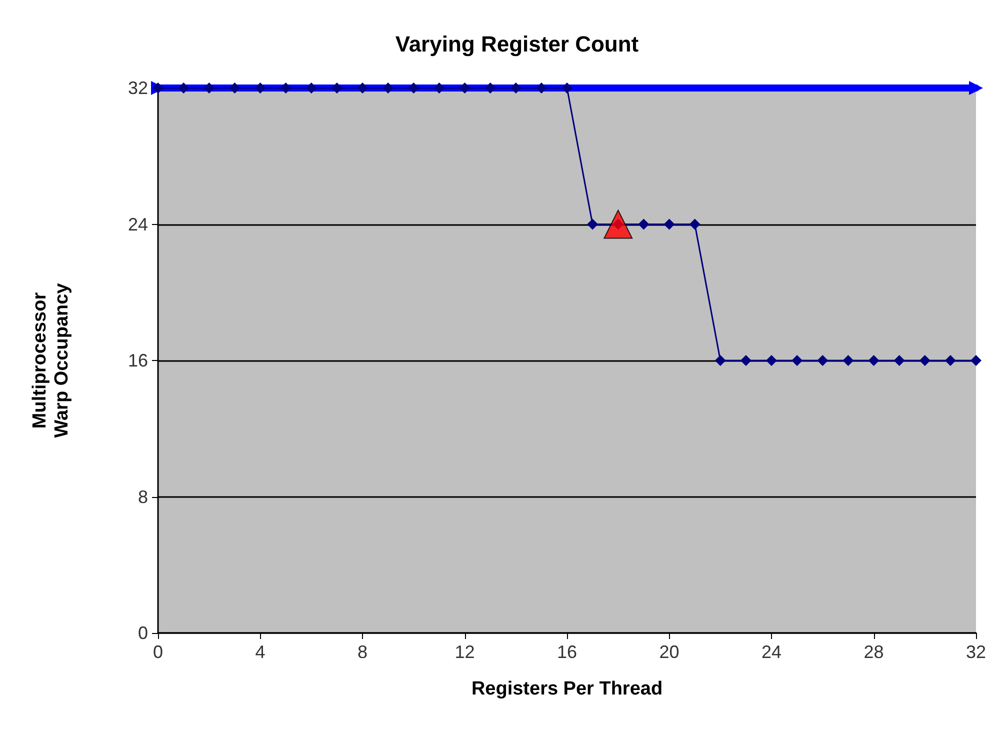  I want to click on x-tick-label: 20, so click(669, 652).